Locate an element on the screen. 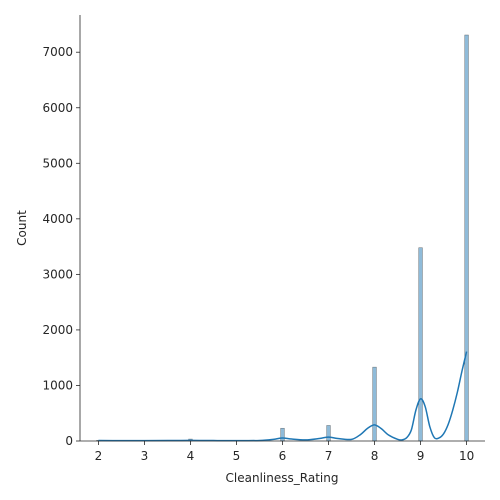  y-tick-label: 5000 is located at coordinates (57, 163).